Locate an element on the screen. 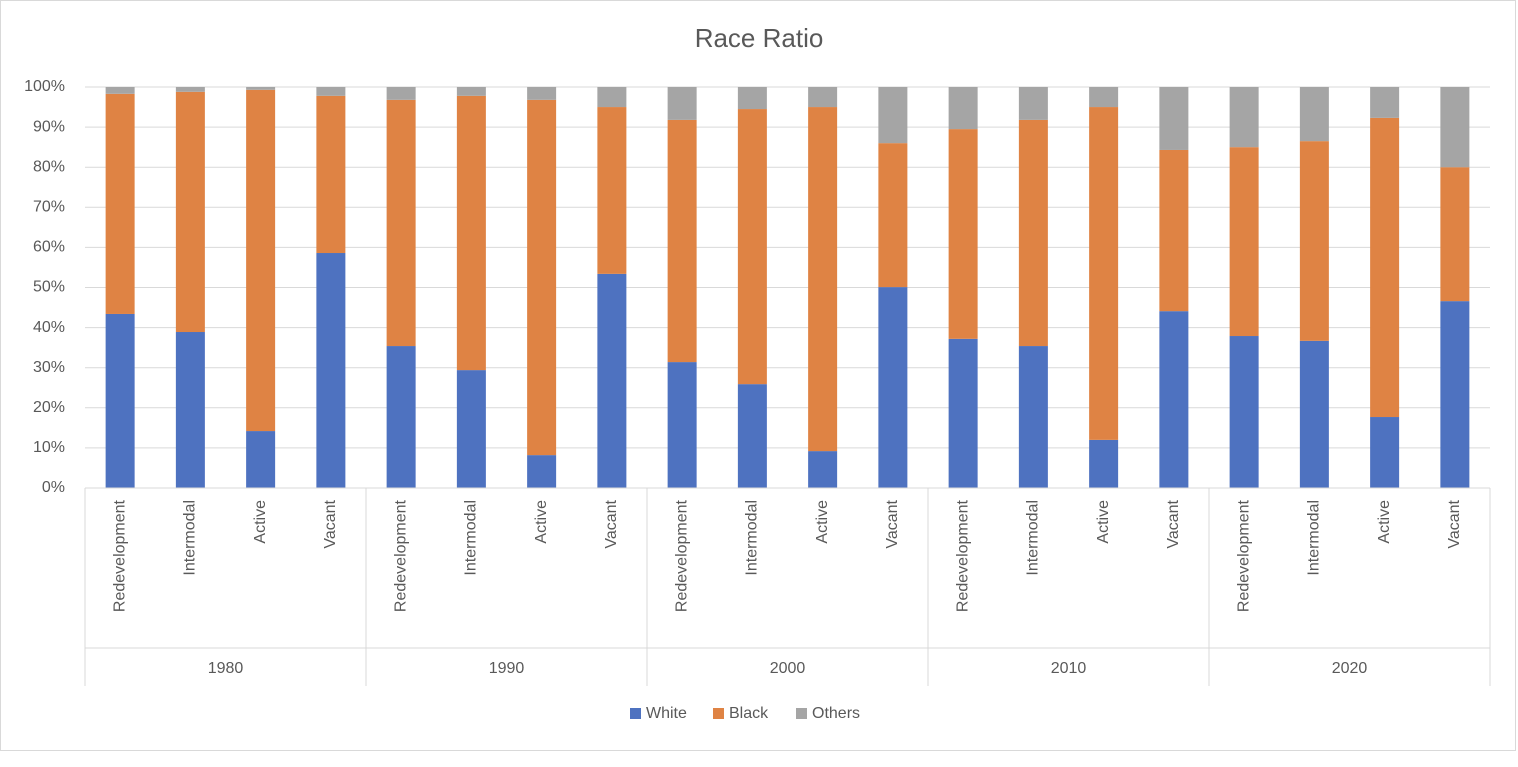 The image size is (1518, 767). y-tick-label: 90% is located at coordinates (49, 126).